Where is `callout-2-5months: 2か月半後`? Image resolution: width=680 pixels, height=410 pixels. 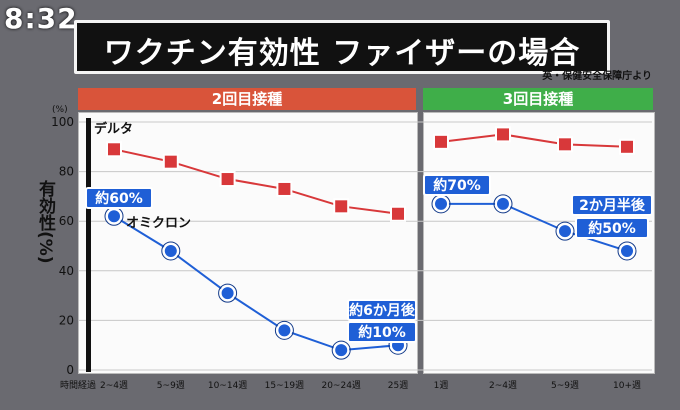
callout-2-5months: 2か月半後 is located at coordinates (612, 205).